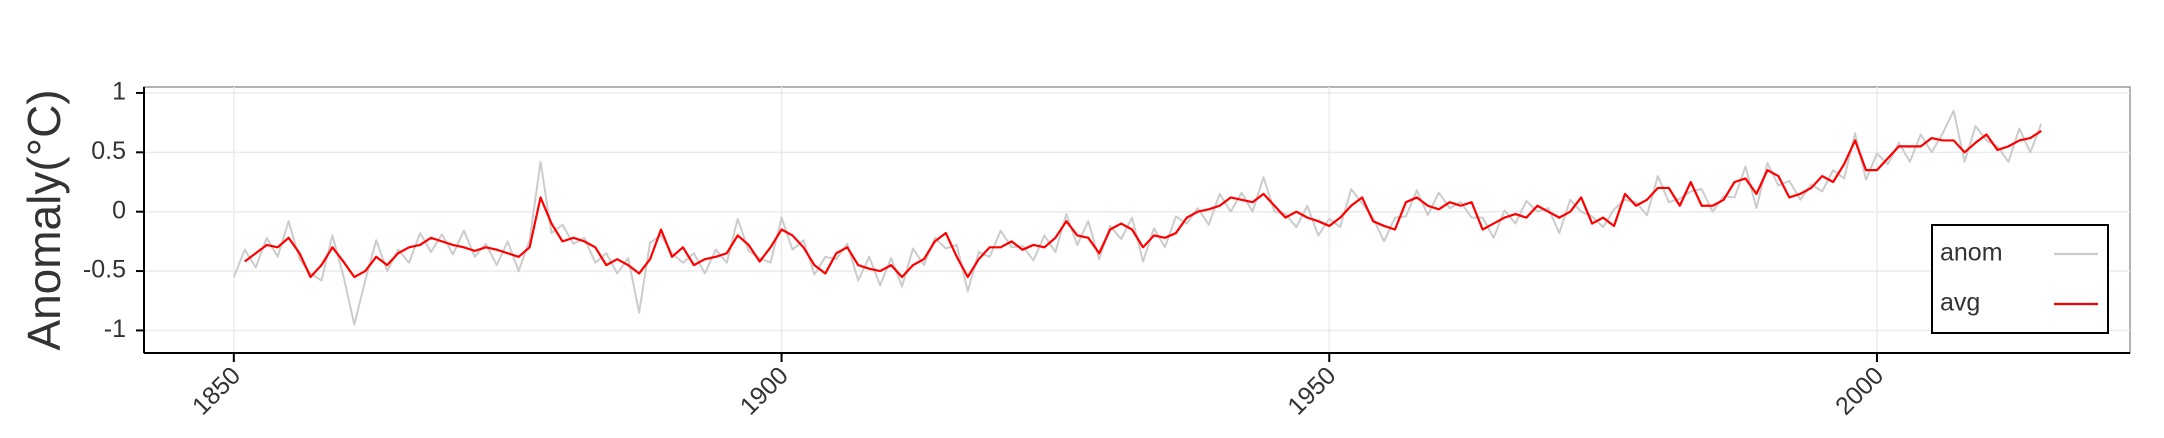 This screenshot has width=2164, height=438. I want to click on y-tick-label: 0, so click(119, 210).